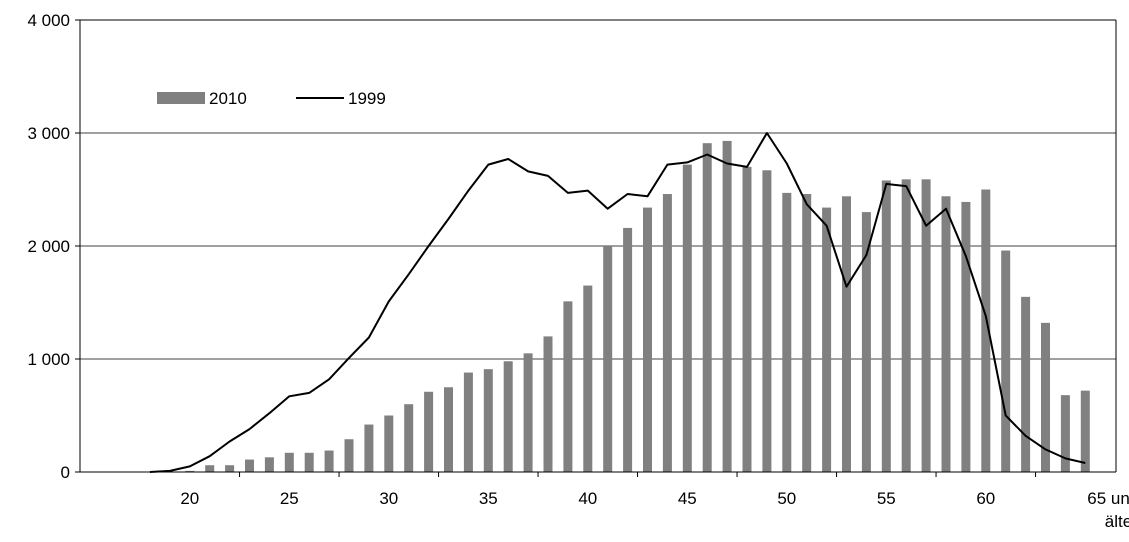 This screenshot has height=542, width=1129. Describe the element at coordinates (48, 133) in the screenshot. I see `y-tick-label: 3 000` at that location.